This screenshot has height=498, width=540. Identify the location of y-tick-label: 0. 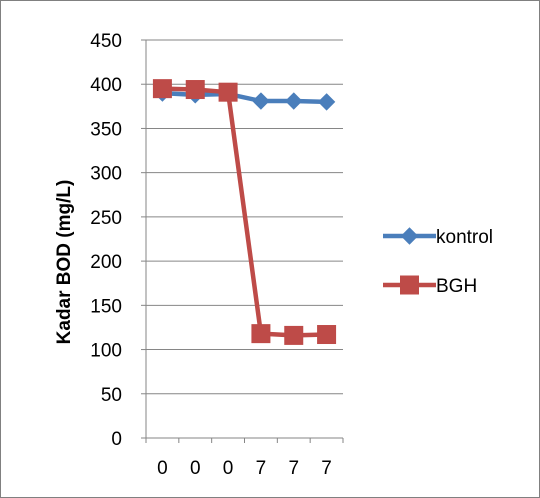
(116, 439).